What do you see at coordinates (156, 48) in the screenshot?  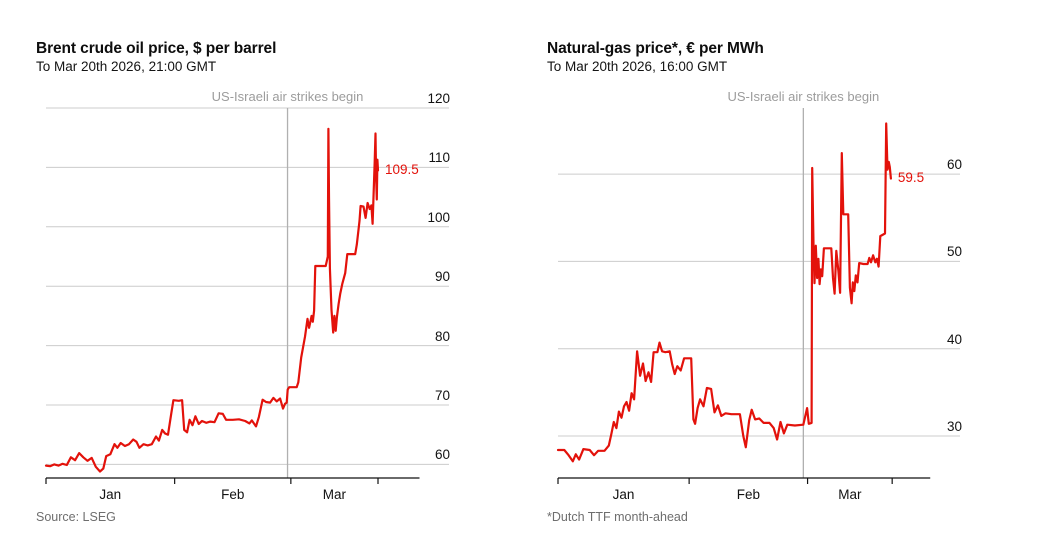 I see `chart-title-brent: Brent crude oil price, $ per barrel` at bounding box center [156, 48].